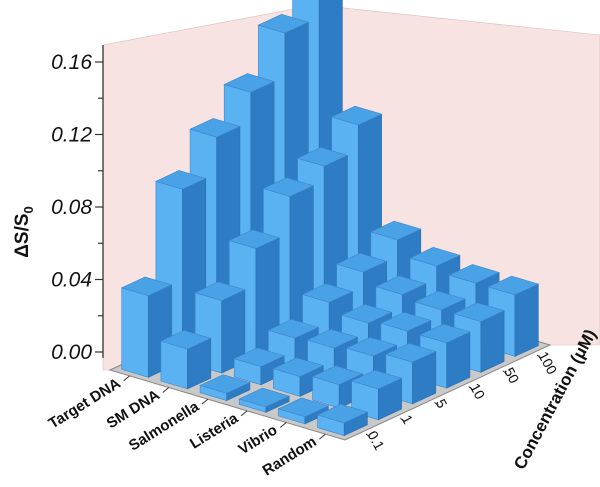 Image resolution: width=600 pixels, height=487 pixels. I want to click on concentration-label: 50, so click(512, 375).